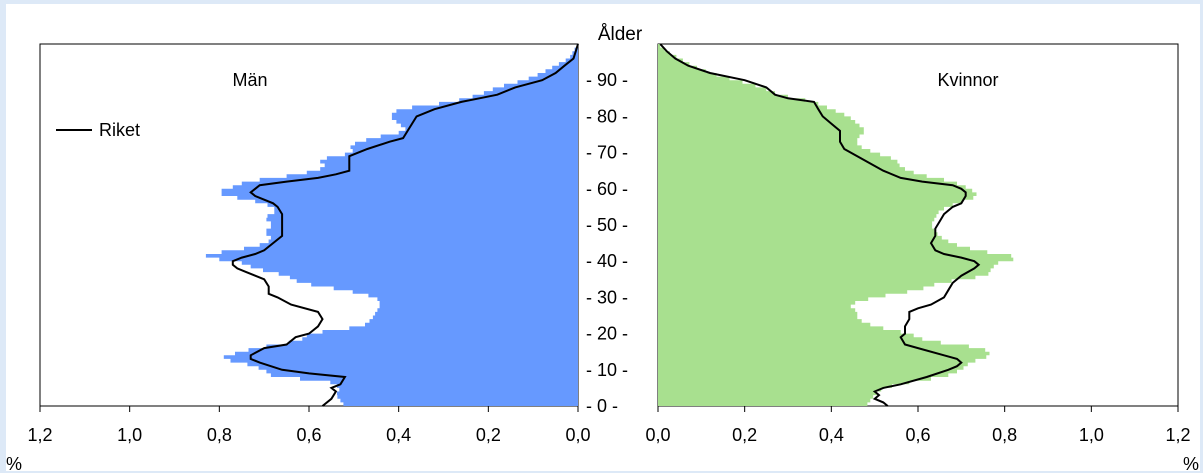  What do you see at coordinates (129, 435) in the screenshot?
I see `men-x-tick-label: 1,0` at bounding box center [129, 435].